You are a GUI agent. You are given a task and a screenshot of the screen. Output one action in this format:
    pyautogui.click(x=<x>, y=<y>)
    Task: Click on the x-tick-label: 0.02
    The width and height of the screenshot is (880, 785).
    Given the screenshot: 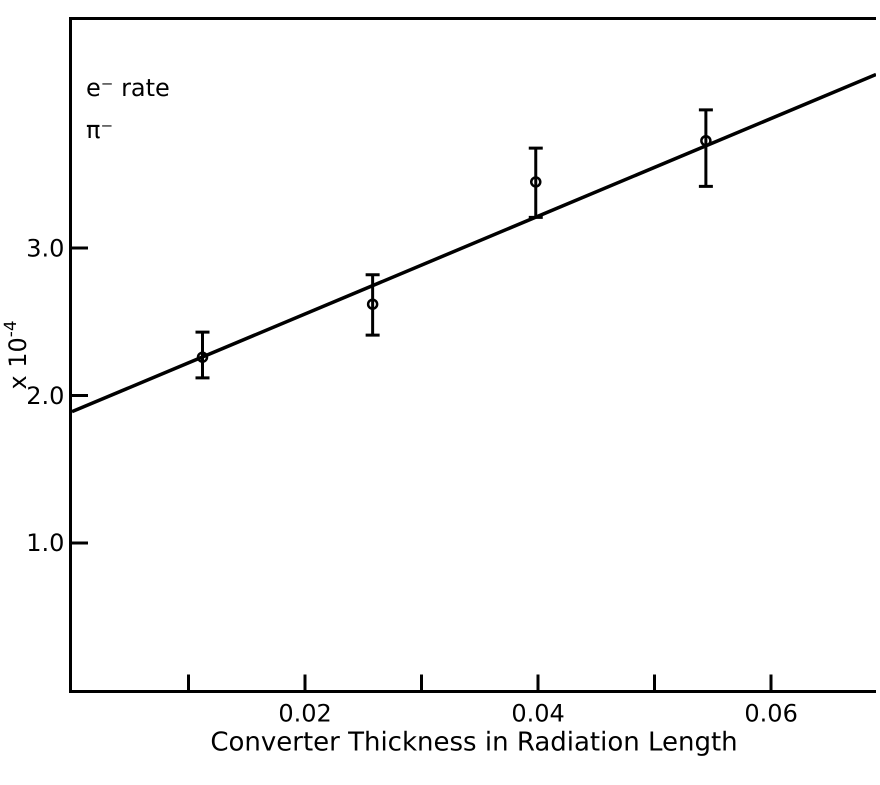 What is the action you would take?
    pyautogui.click(x=305, y=714)
    